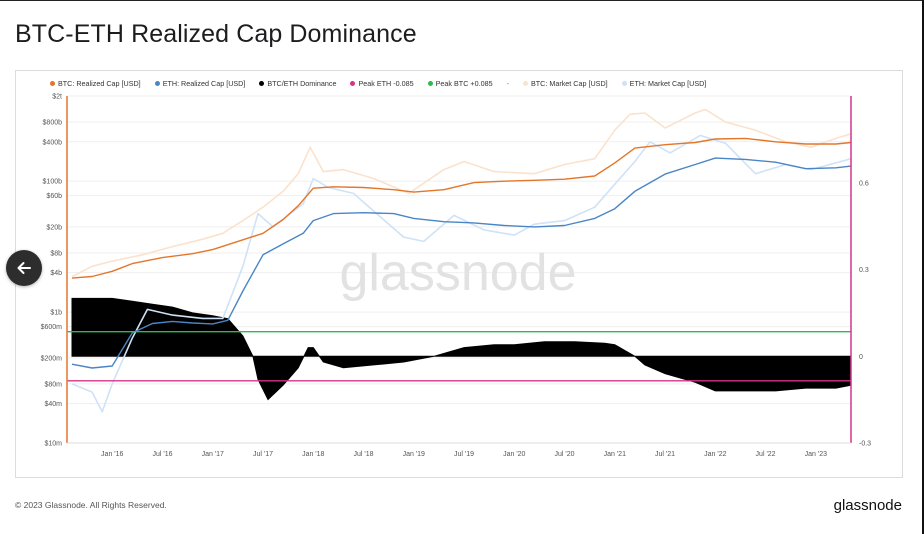  Describe the element at coordinates (53, 182) in the screenshot. I see `y-left-tick-label: $100b` at that location.